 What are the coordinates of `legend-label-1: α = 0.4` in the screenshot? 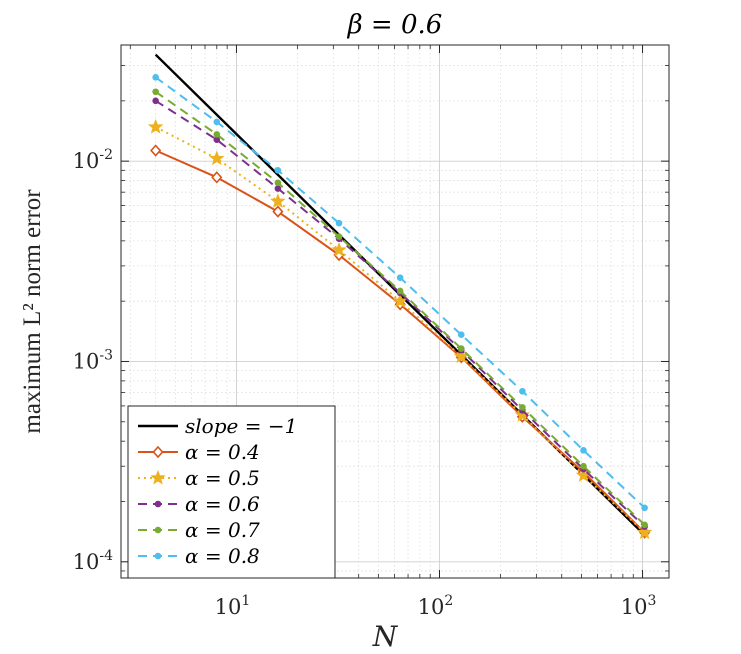 It's located at (222, 452).